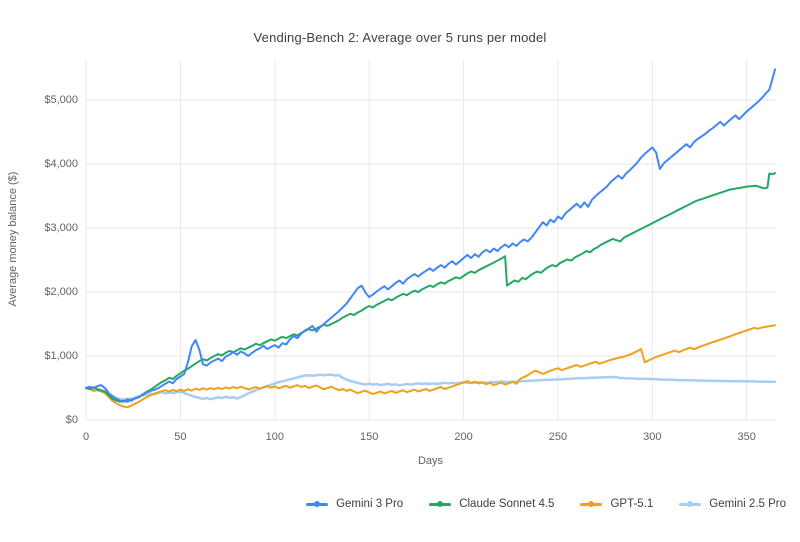 This screenshot has width=800, height=542. What do you see at coordinates (61, 228) in the screenshot?
I see `y-tick-label: $3,000` at bounding box center [61, 228].